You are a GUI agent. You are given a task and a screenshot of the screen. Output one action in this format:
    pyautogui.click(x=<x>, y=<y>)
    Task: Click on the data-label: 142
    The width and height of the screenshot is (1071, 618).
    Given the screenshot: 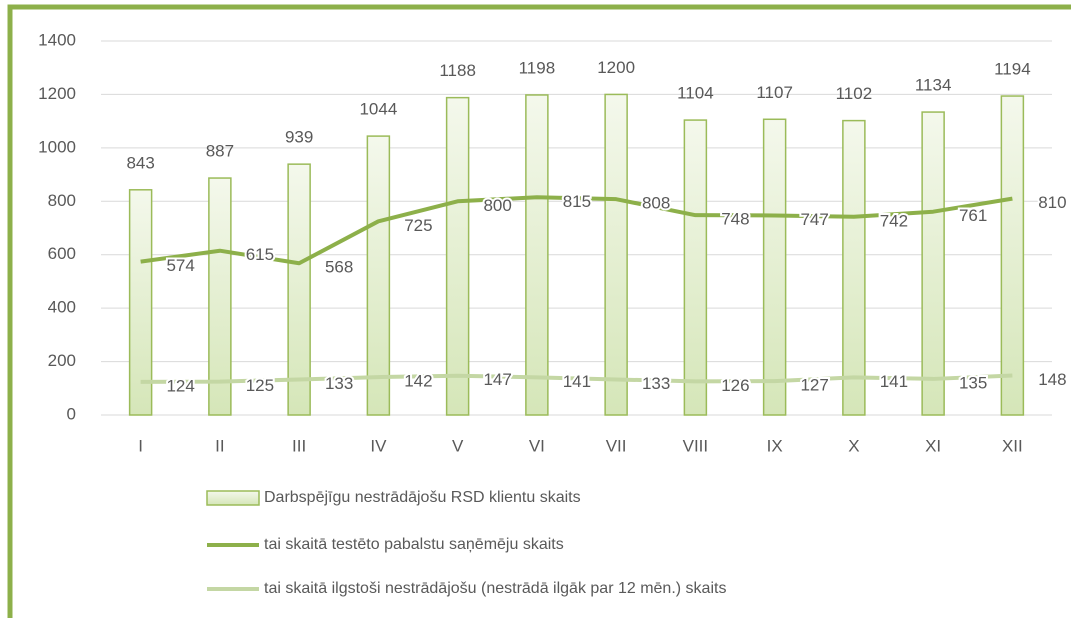 What is the action you would take?
    pyautogui.click(x=418, y=381)
    